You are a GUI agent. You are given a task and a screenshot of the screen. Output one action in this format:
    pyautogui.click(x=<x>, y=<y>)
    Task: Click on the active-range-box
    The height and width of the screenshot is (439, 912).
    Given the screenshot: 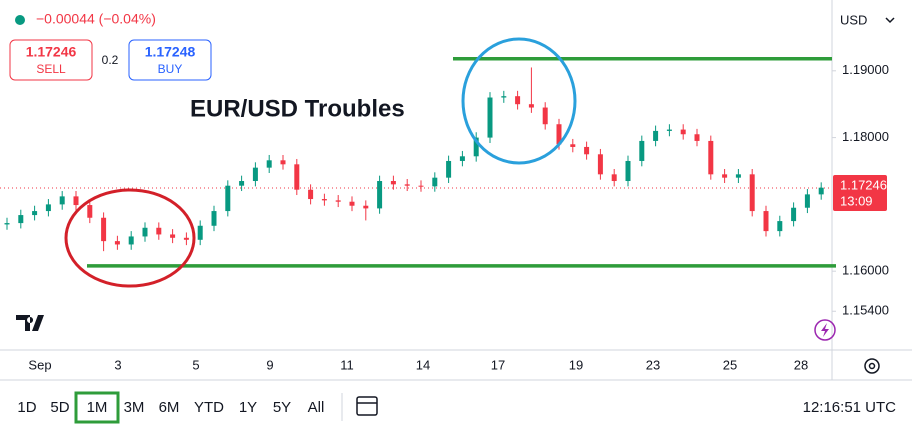 What is the action you would take?
    pyautogui.click(x=97, y=407)
    